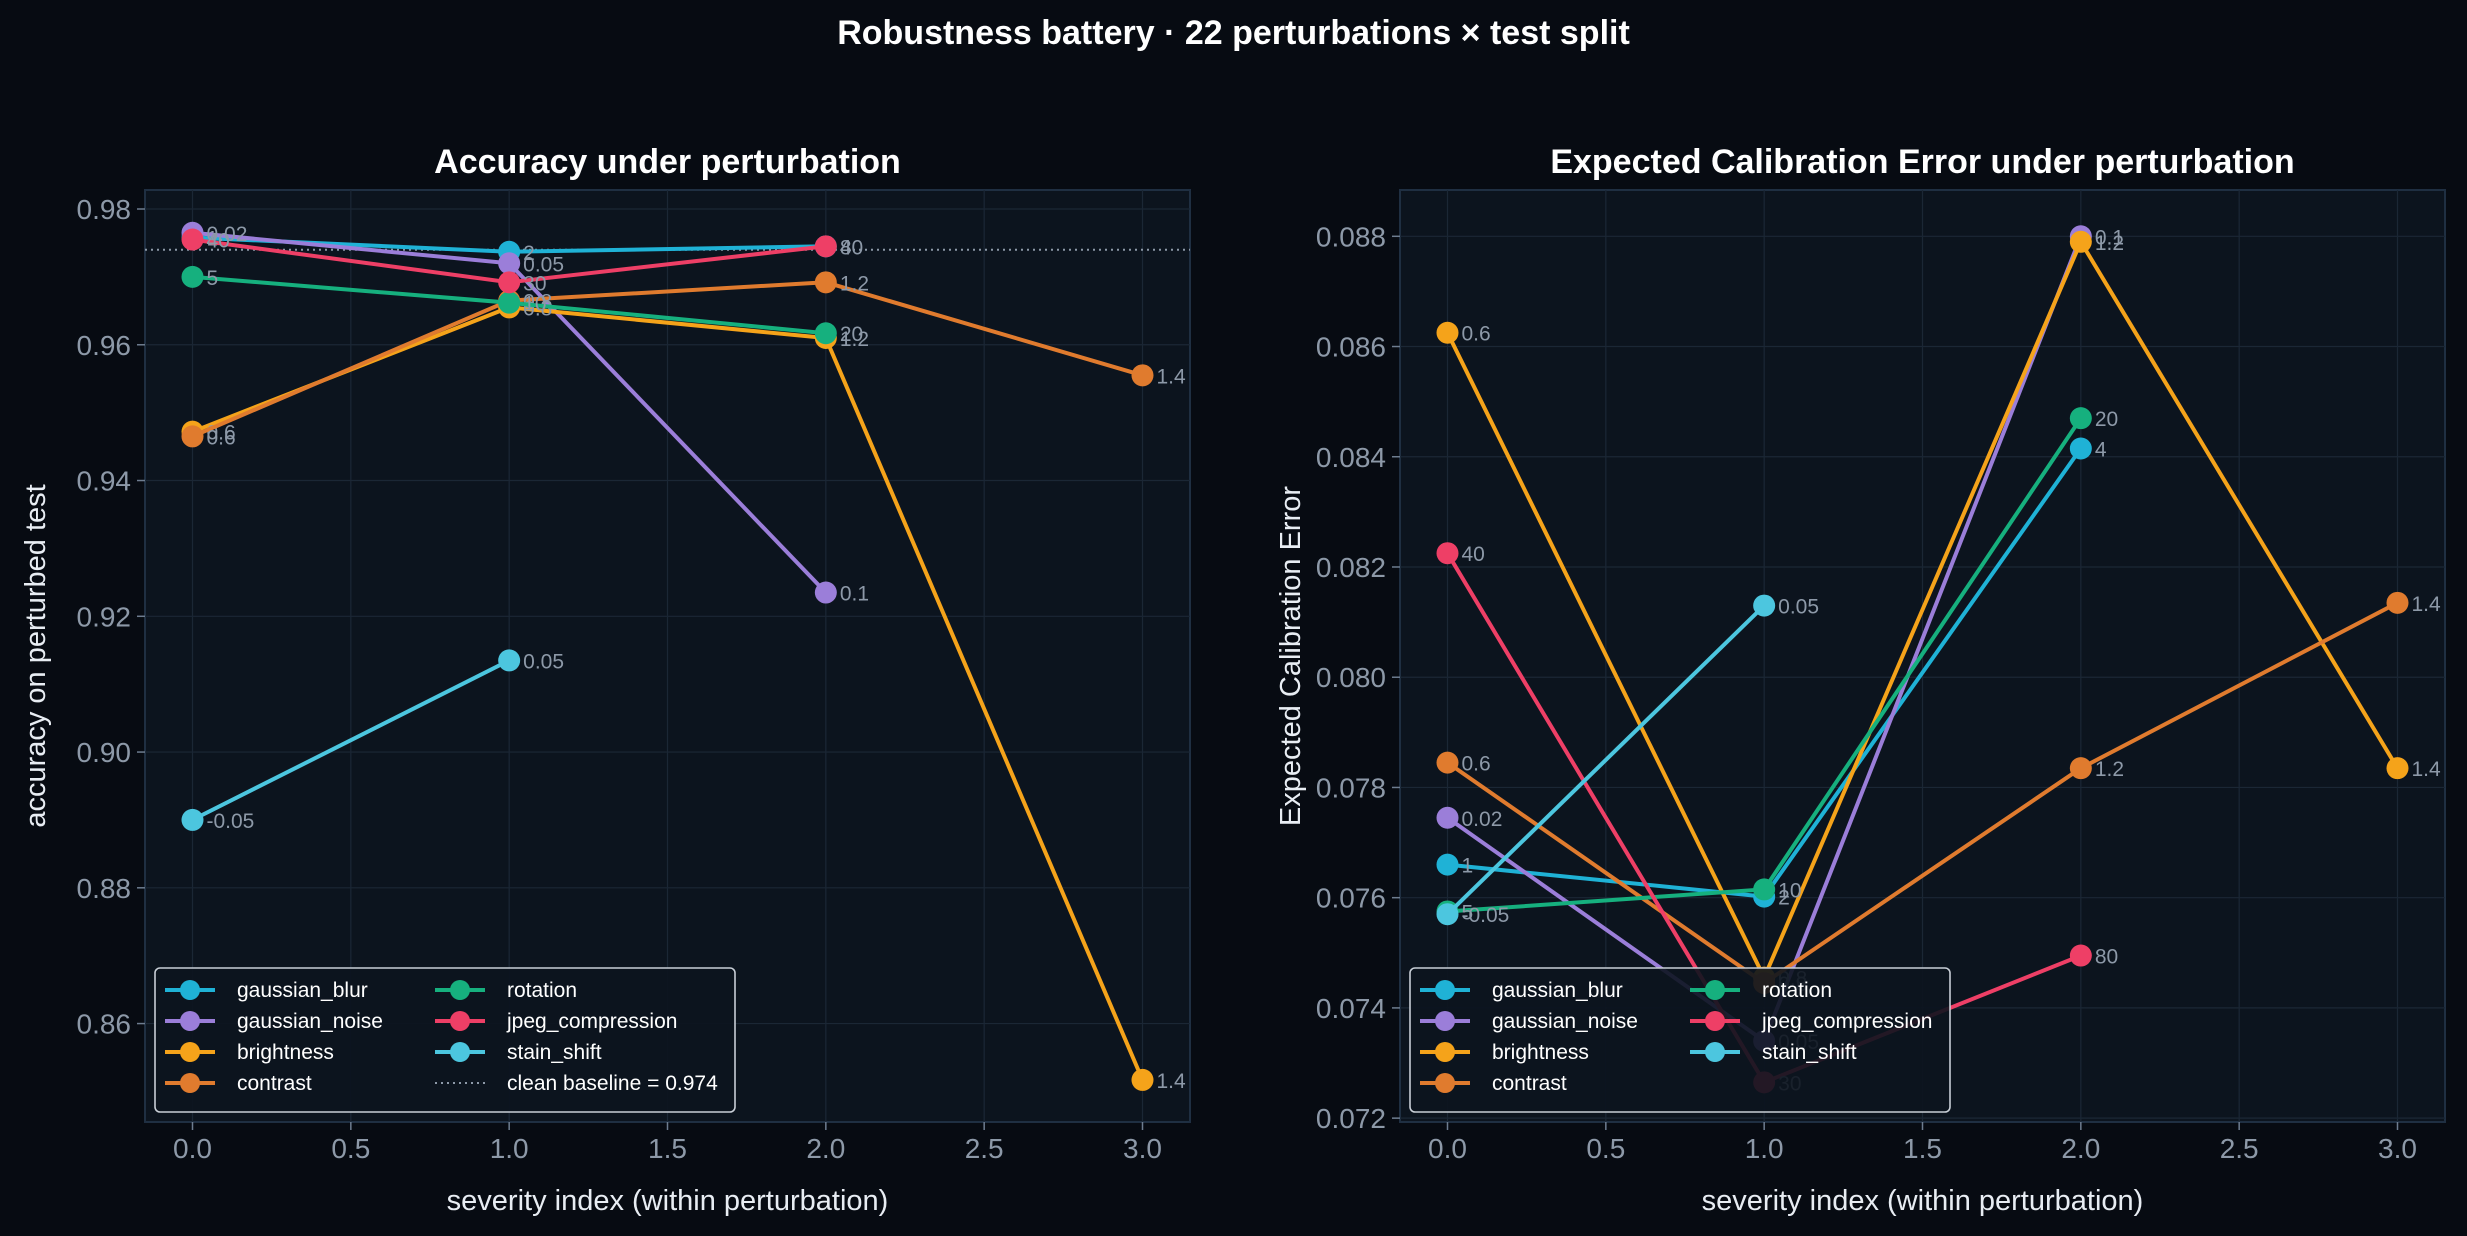 This screenshot has width=2467, height=1236. I want to click on point-label-gaussian_noise: 0.02, so click(1482, 819).